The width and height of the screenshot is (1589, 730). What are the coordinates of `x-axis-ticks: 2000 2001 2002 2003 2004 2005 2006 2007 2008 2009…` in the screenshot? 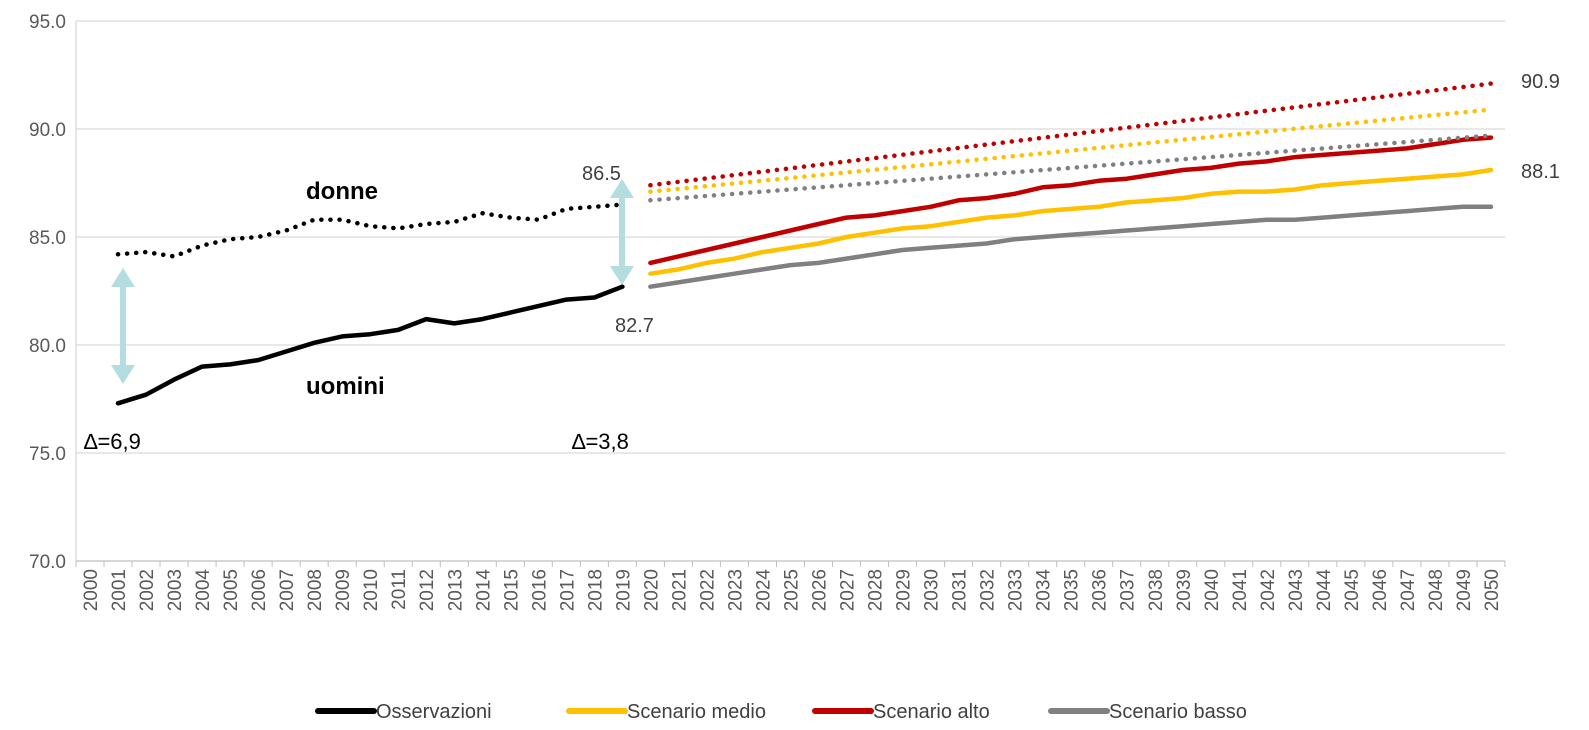 It's located at (790, 586).